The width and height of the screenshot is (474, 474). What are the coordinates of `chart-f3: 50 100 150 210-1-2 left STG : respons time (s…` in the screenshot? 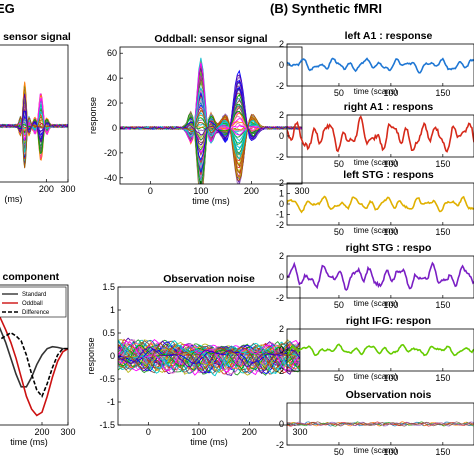 It's located at (375, 203).